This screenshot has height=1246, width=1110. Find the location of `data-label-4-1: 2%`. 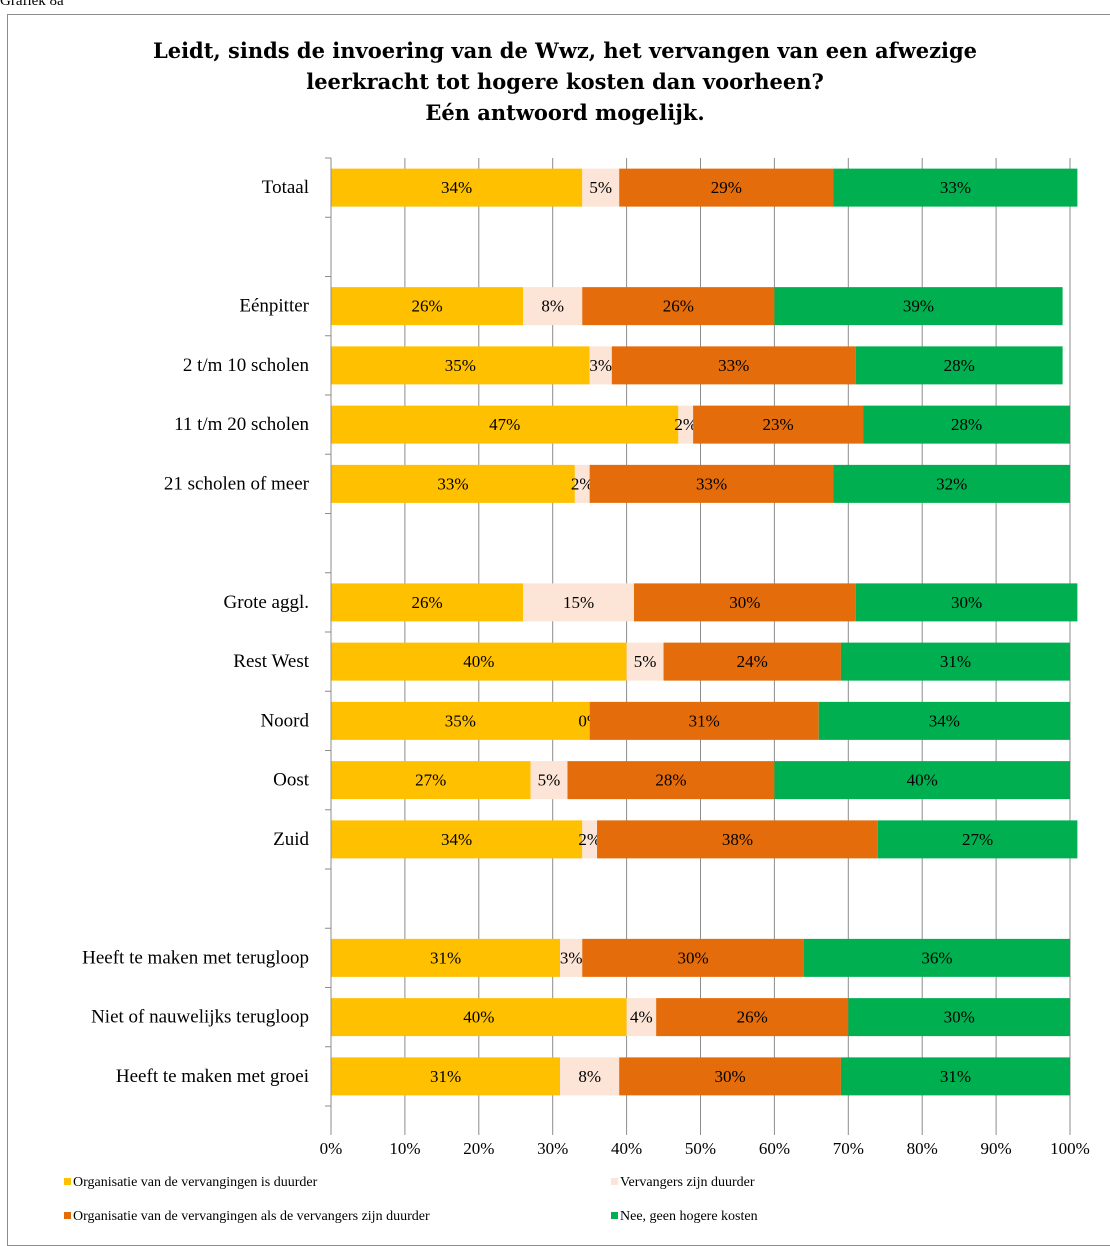

data-label-4-1: 2% is located at coordinates (685, 424).